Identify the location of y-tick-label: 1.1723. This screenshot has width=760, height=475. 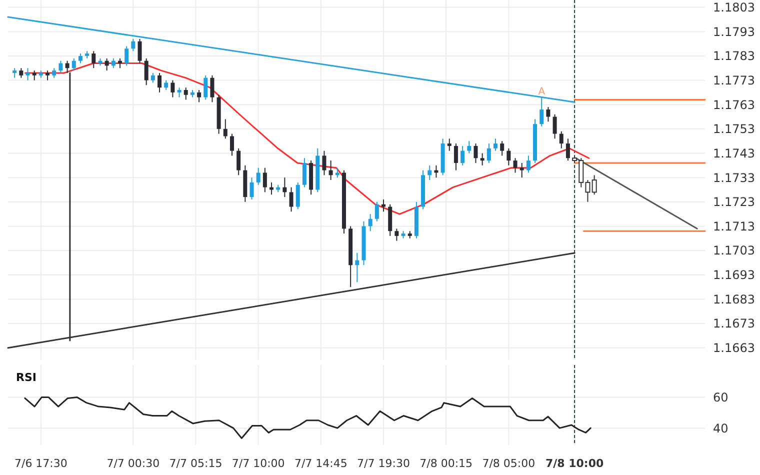
(734, 202).